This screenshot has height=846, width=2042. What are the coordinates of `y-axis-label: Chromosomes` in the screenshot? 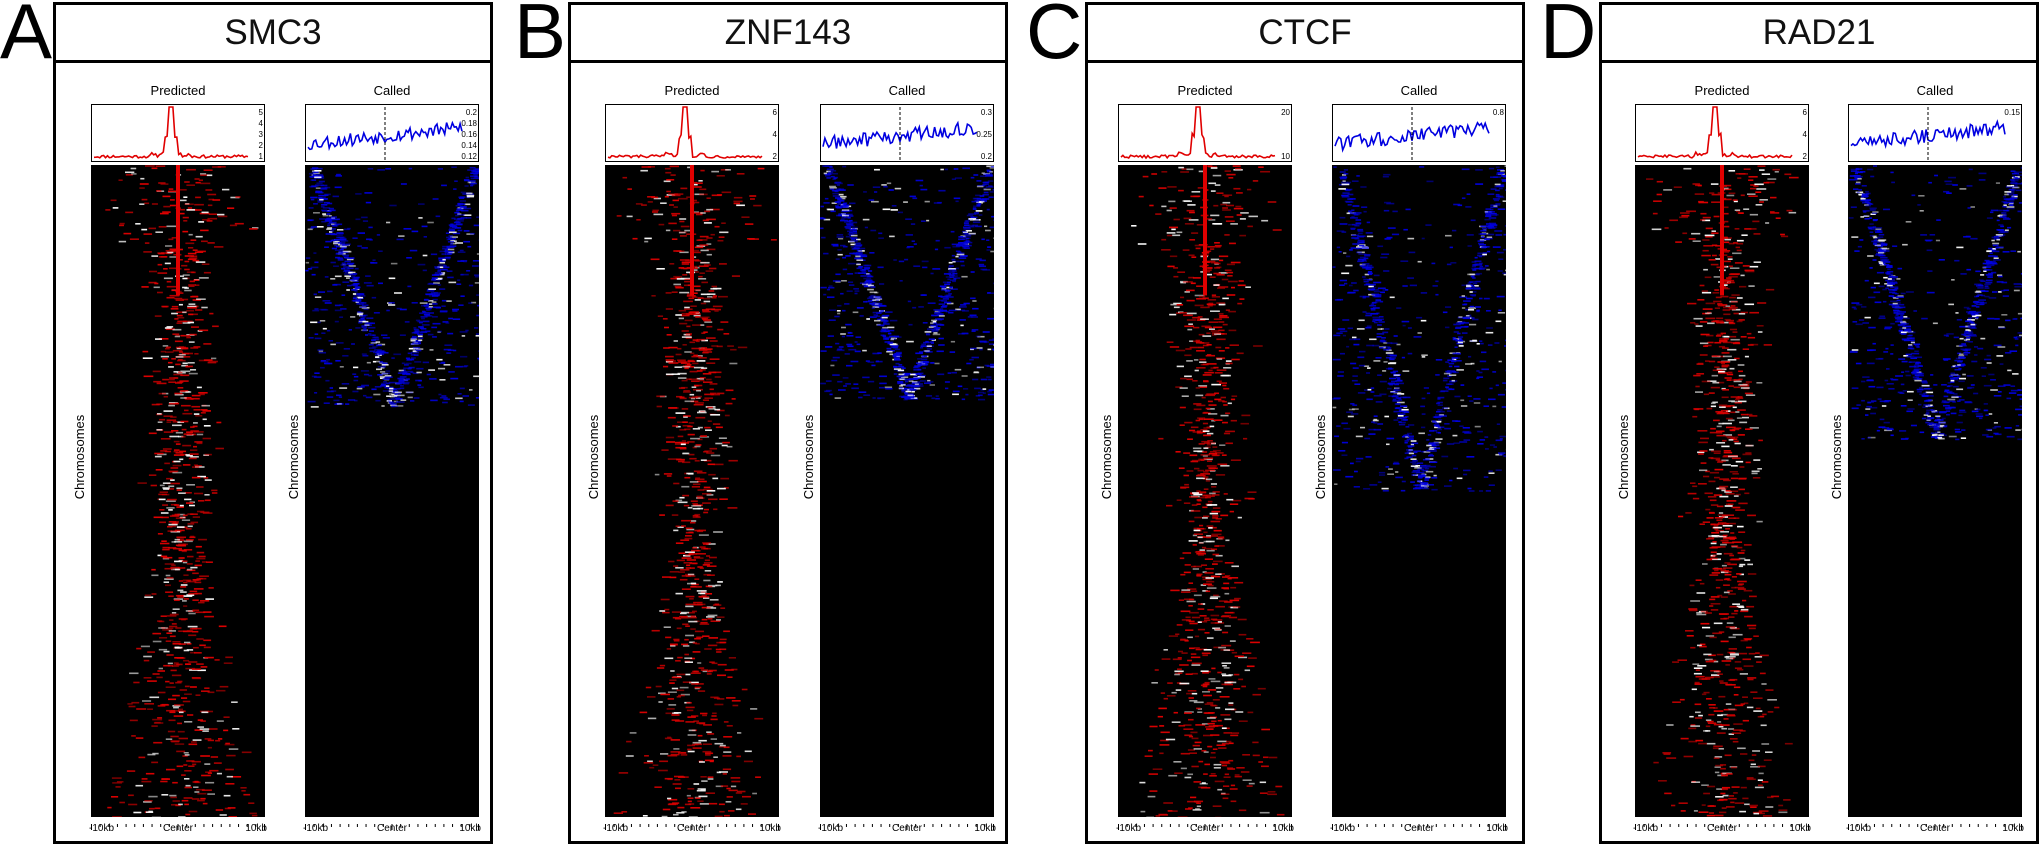 It's located at (808, 457).